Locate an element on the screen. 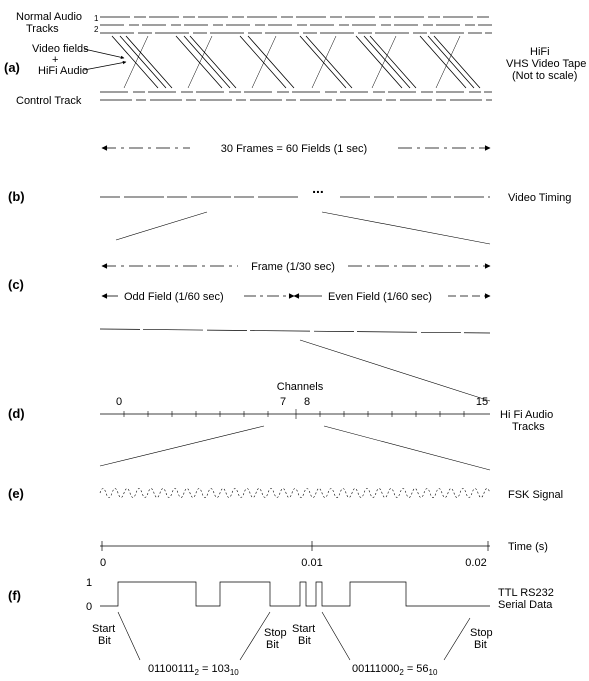  start-bit-1-bit: Bit is located at coordinates (104, 641).